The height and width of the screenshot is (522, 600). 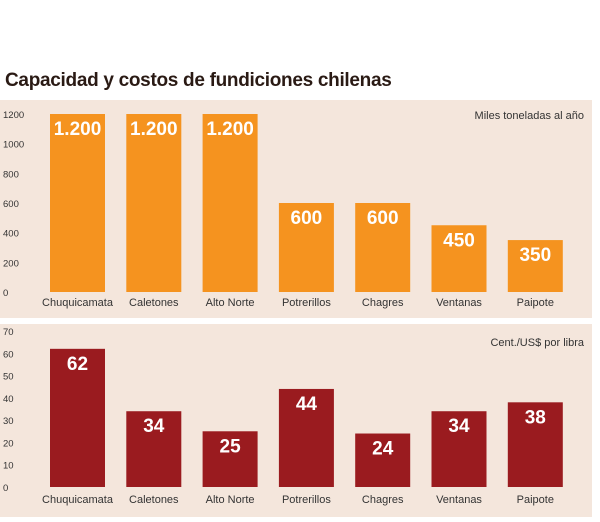 What do you see at coordinates (535, 417) in the screenshot?
I see `value-label: 38` at bounding box center [535, 417].